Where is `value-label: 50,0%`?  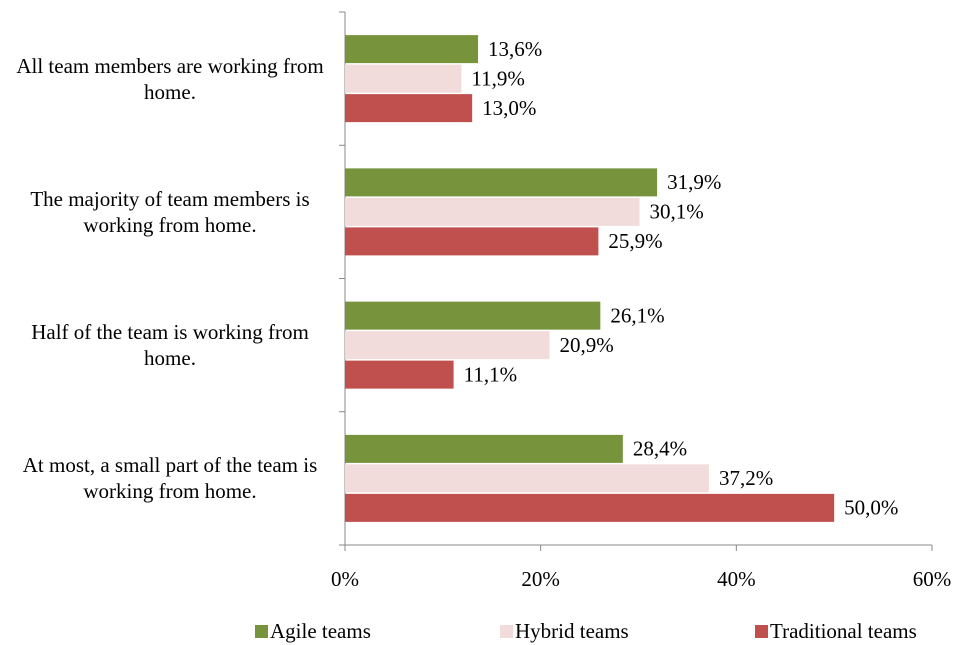
value-label: 50,0% is located at coordinates (871, 508).